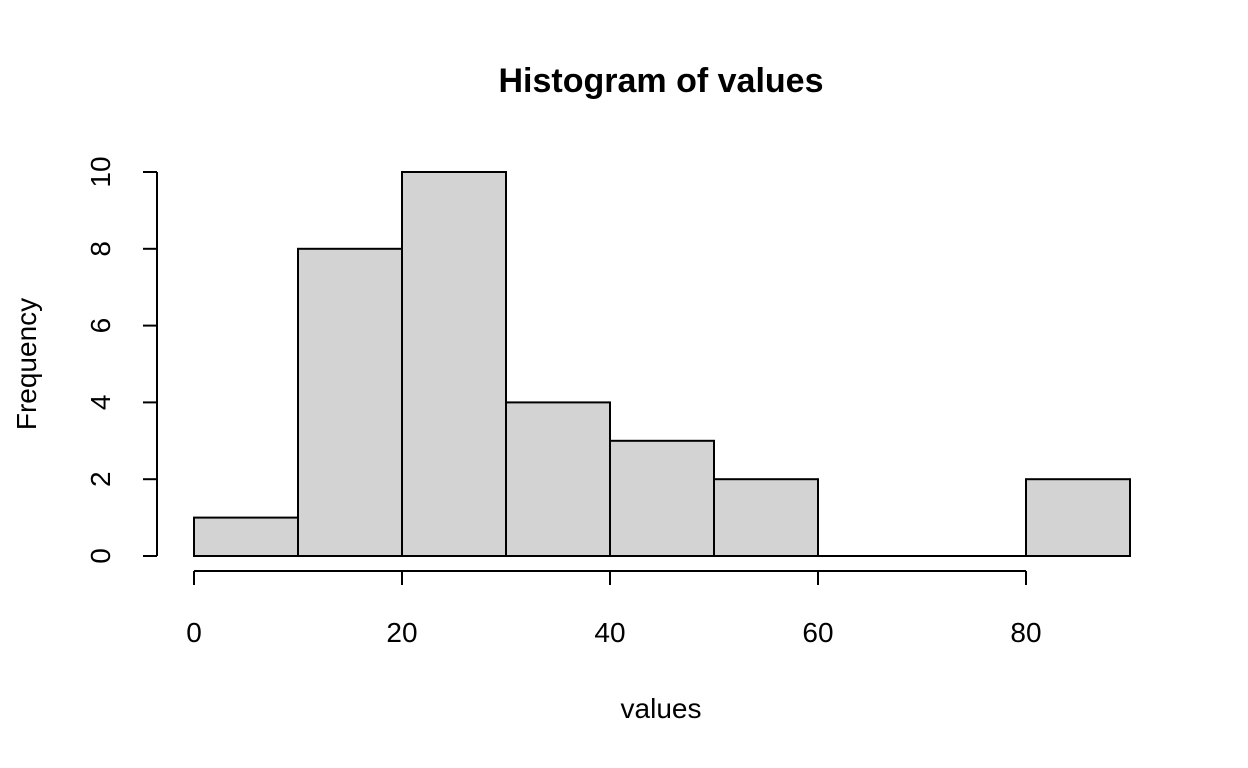 The width and height of the screenshot is (1248, 768). What do you see at coordinates (121, 360) in the screenshot?
I see `y-axis: 0 2 4 6 8 10` at bounding box center [121, 360].